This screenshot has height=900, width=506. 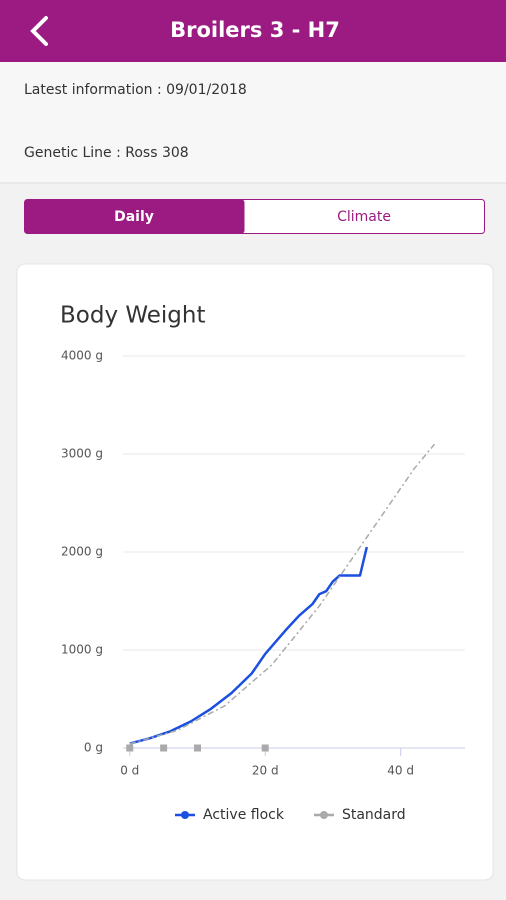 What do you see at coordinates (82, 356) in the screenshot?
I see `y-tick-label: 4000 g` at bounding box center [82, 356].